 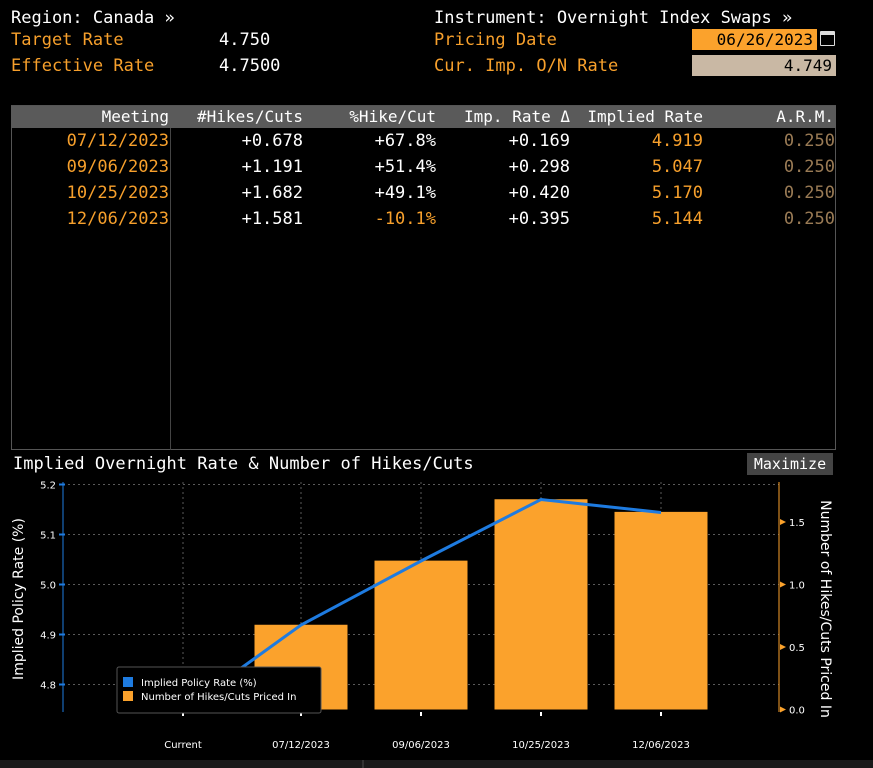 What do you see at coordinates (48, 636) in the screenshot?
I see `y-tick-label: 4.9` at bounding box center [48, 636].